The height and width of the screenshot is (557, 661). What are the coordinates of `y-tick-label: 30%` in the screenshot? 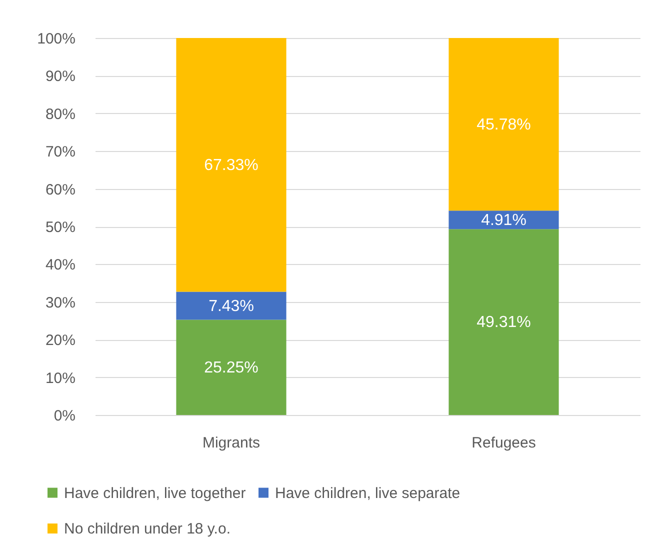 It's located at (60, 303).